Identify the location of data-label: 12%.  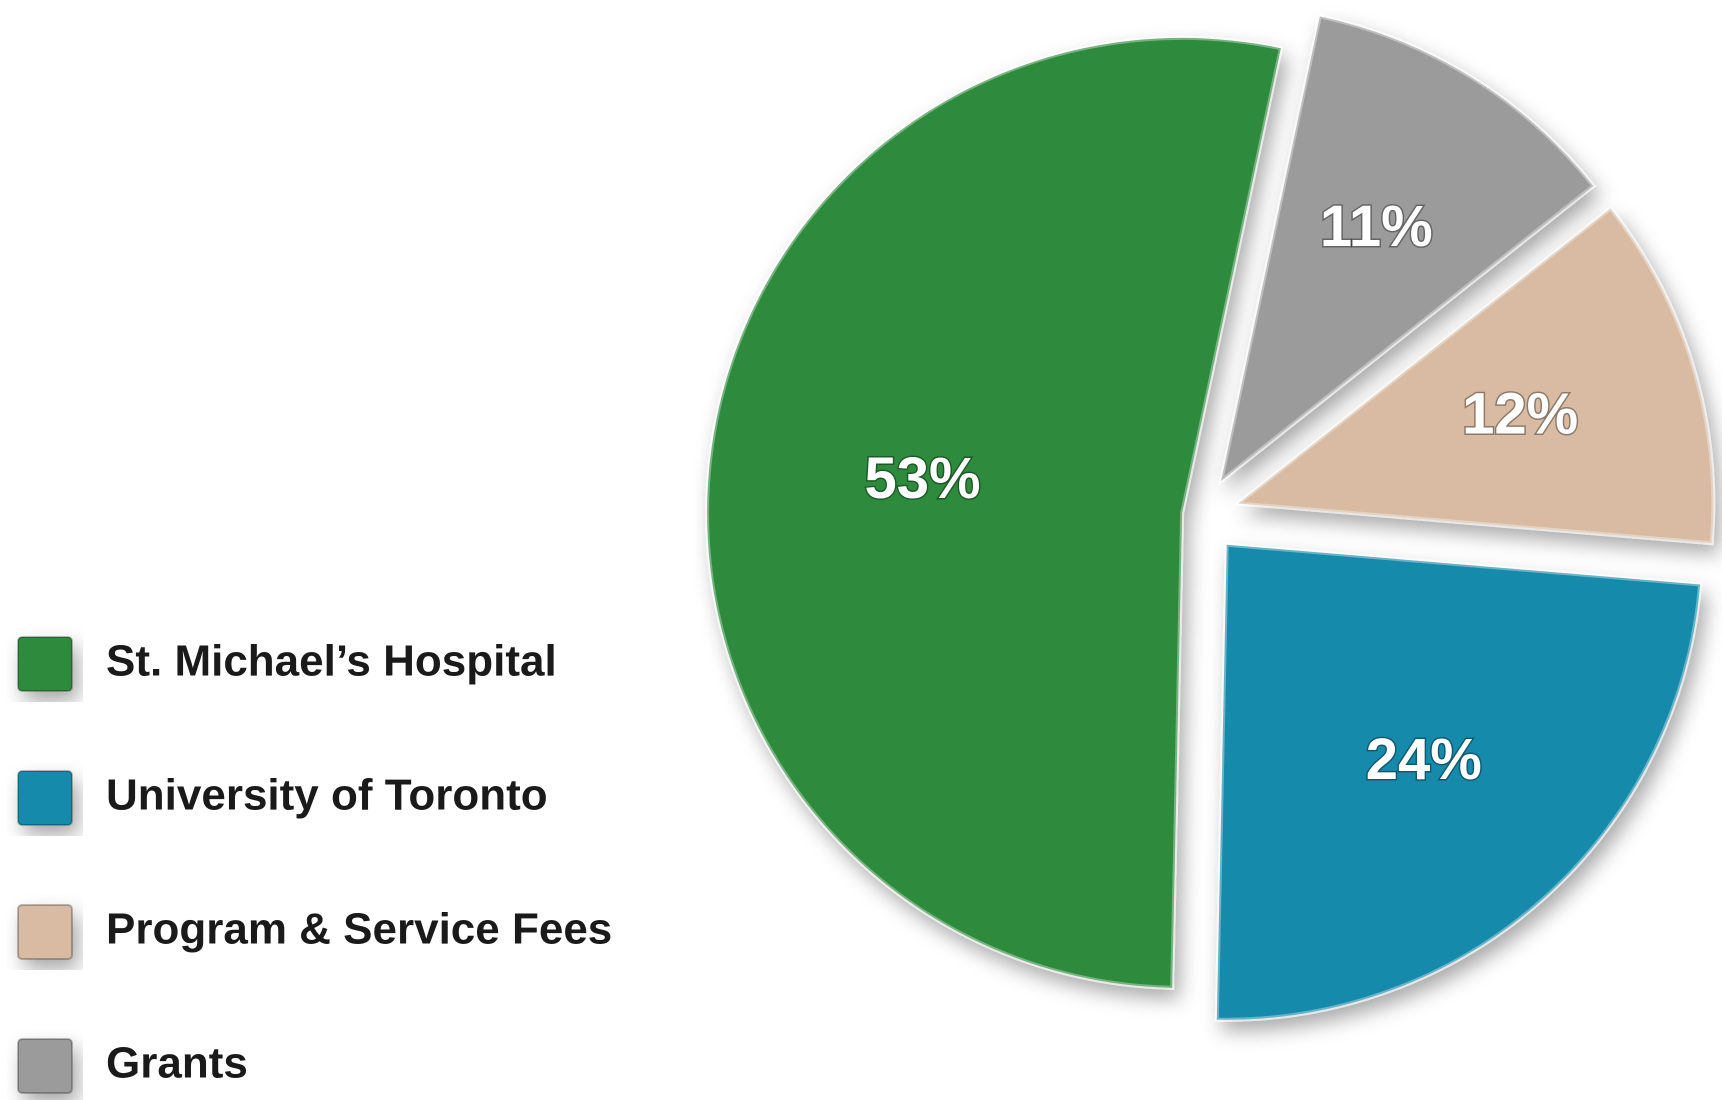
(1520, 414).